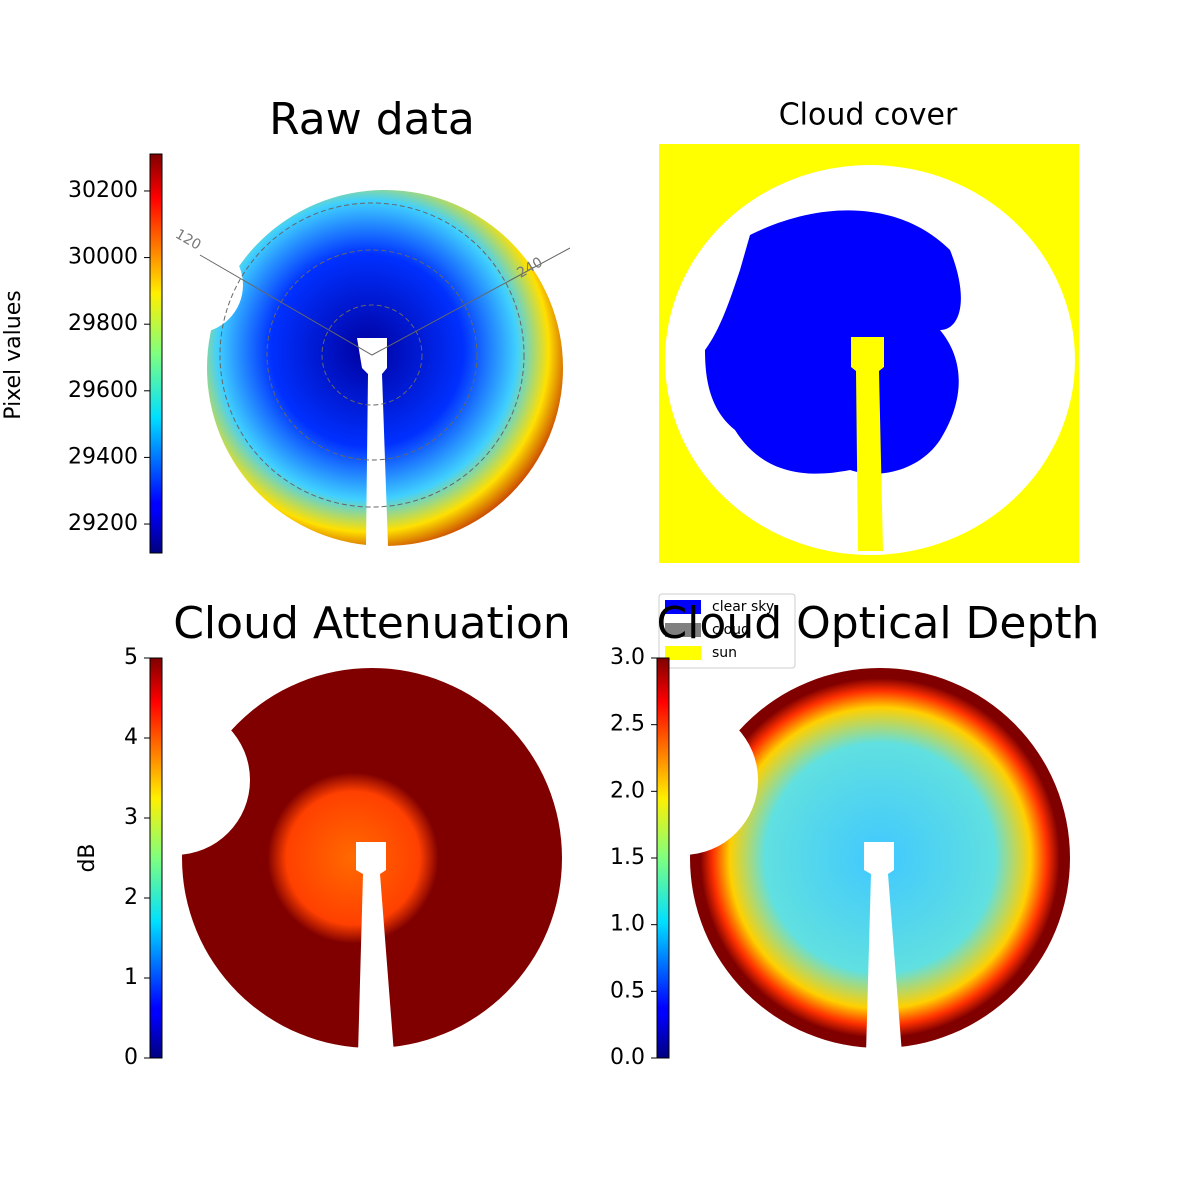  What do you see at coordinates (103, 523) in the screenshot?
I see `colorbar-tick-label: 29200` at bounding box center [103, 523].